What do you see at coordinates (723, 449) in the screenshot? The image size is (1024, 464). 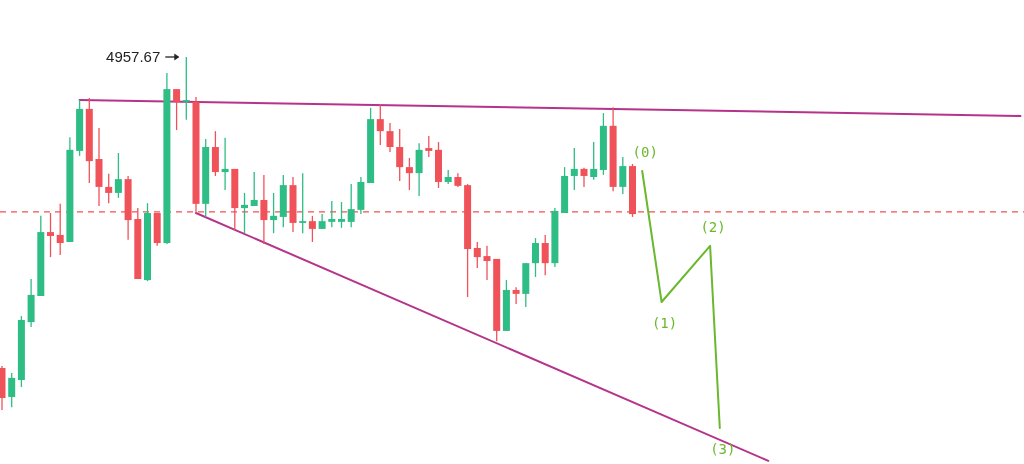 I see `text: (3)` at bounding box center [723, 449].